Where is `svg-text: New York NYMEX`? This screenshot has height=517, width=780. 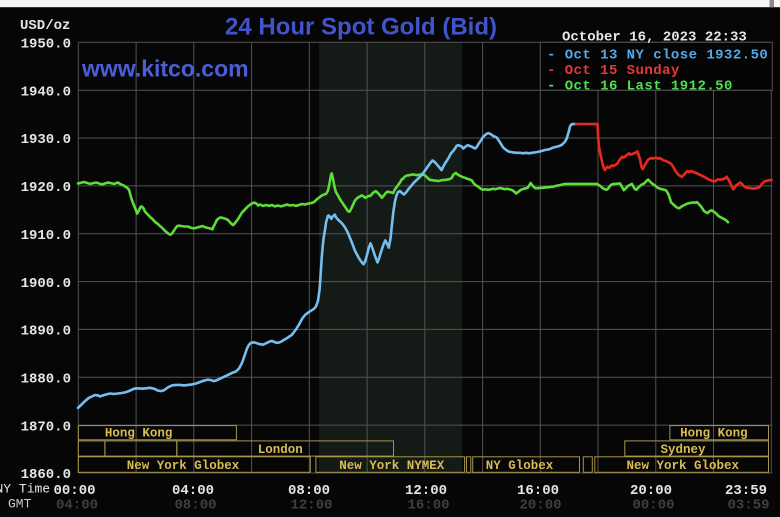 svg-text: New York NYMEX is located at coordinates (392, 466).